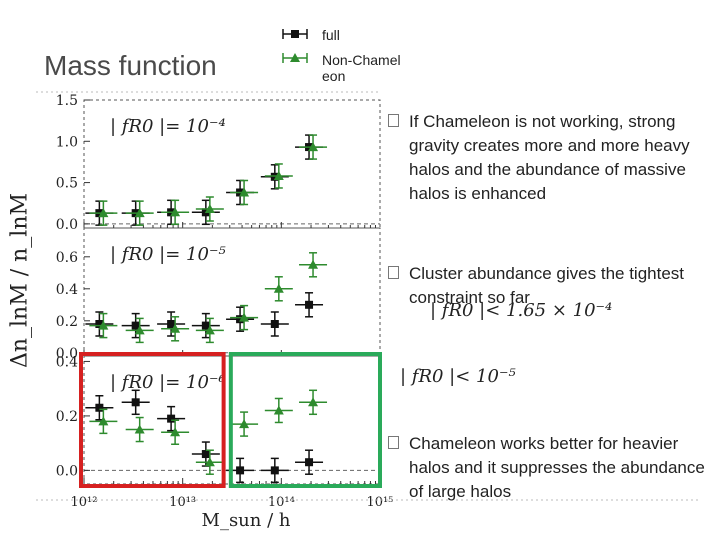 The image size is (720, 540). What do you see at coordinates (521, 310) in the screenshot?
I see `constraint-formula: | fR0 |< 1.65 × 10⁻⁴` at bounding box center [521, 310].